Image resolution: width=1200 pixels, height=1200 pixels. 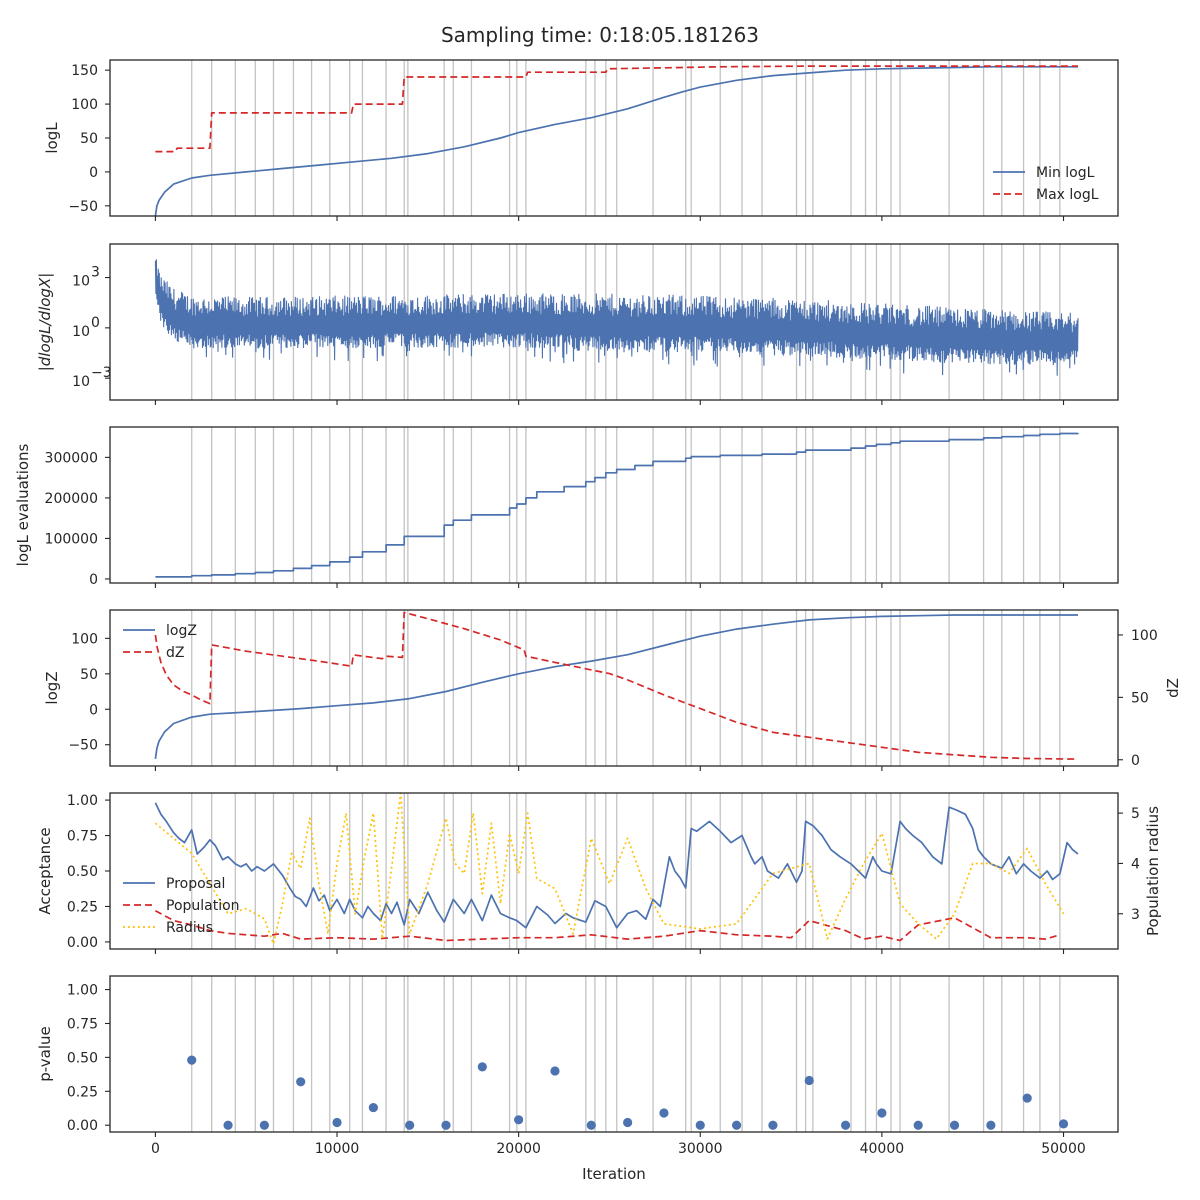 I want to click on y-right-tick-label: 5, so click(x=1135, y=814).